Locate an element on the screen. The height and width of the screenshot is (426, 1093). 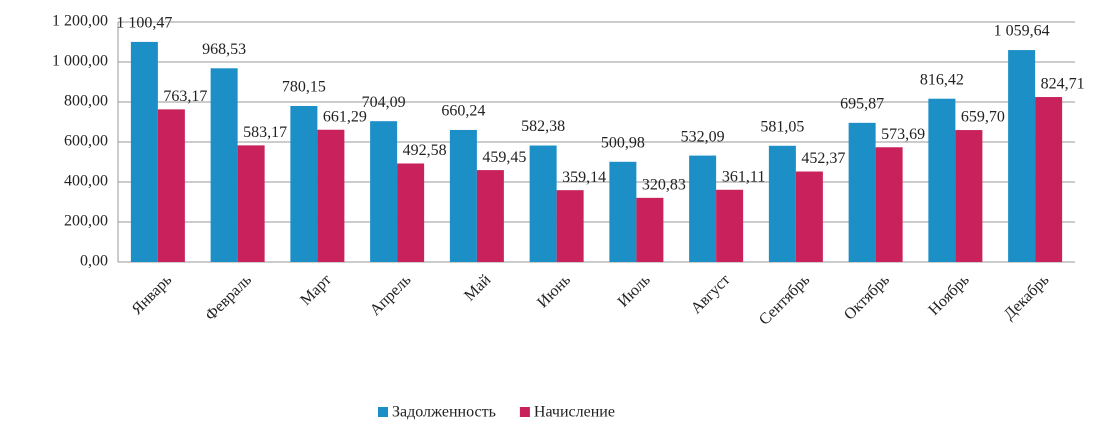
data-label: 452,37 is located at coordinates (823, 158).